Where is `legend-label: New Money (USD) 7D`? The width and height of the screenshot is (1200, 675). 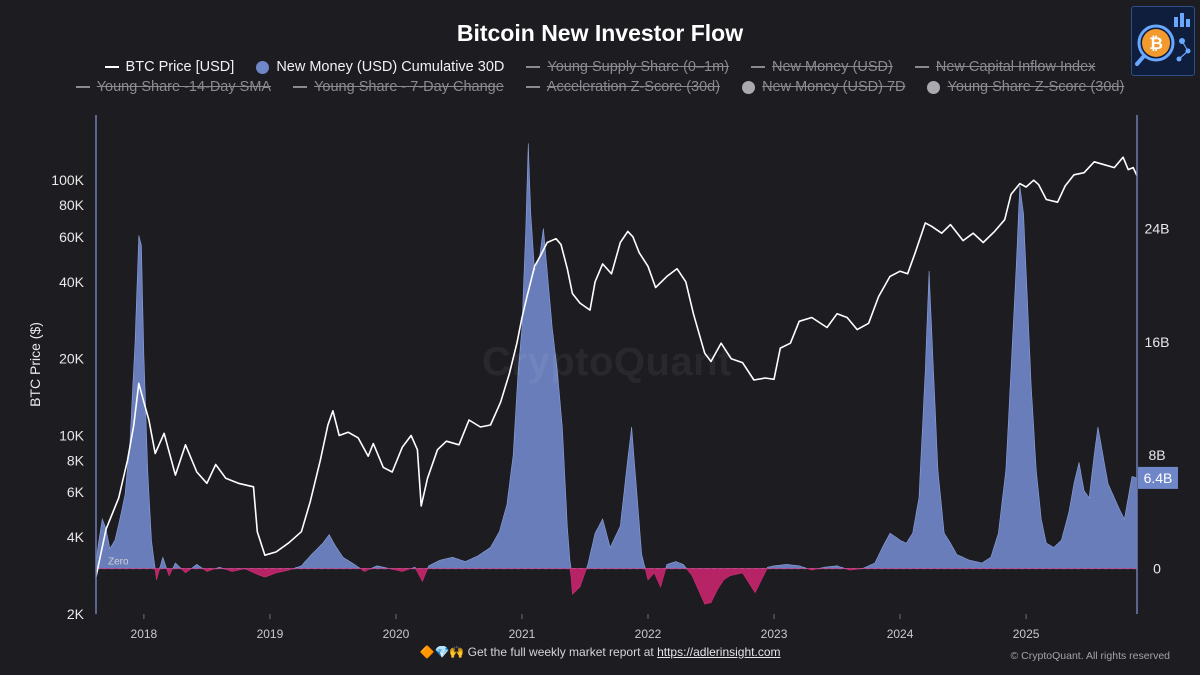
legend-label: New Money (USD) 7D is located at coordinates (834, 87).